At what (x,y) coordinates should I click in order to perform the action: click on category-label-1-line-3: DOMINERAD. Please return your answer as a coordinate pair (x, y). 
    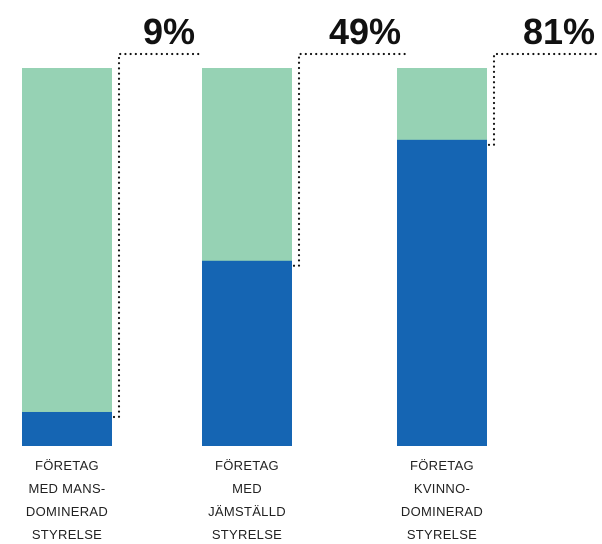
    Looking at the image, I should click on (67, 511).